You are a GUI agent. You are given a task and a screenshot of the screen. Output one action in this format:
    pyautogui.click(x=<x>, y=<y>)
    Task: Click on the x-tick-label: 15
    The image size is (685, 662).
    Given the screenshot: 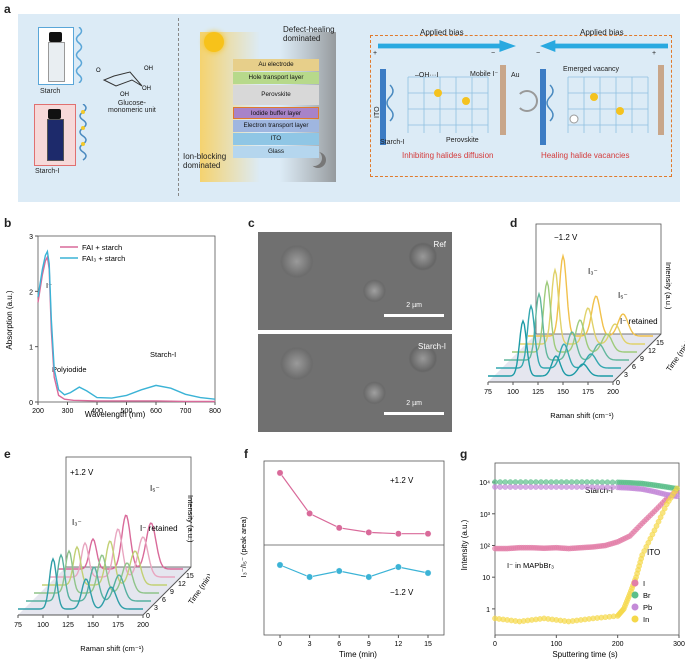 What is the action you would take?
    pyautogui.click(x=428, y=644)
    